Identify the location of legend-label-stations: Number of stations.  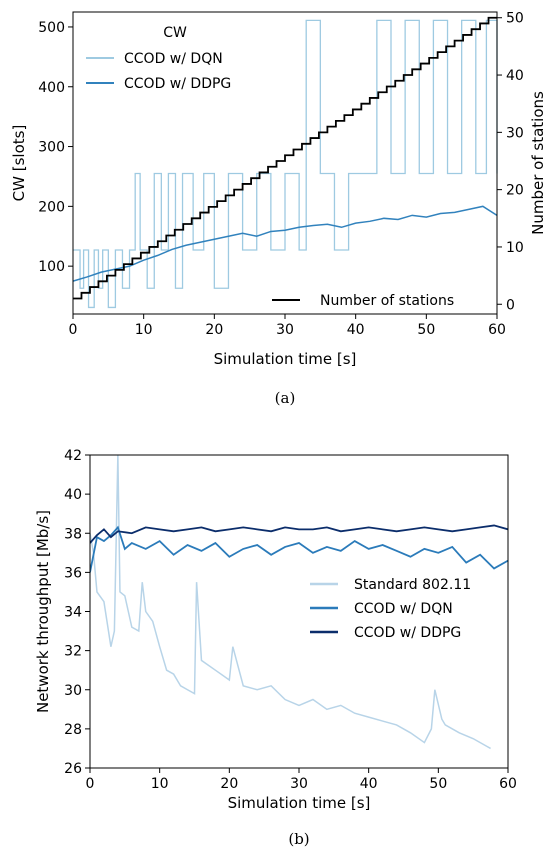
(387, 301).